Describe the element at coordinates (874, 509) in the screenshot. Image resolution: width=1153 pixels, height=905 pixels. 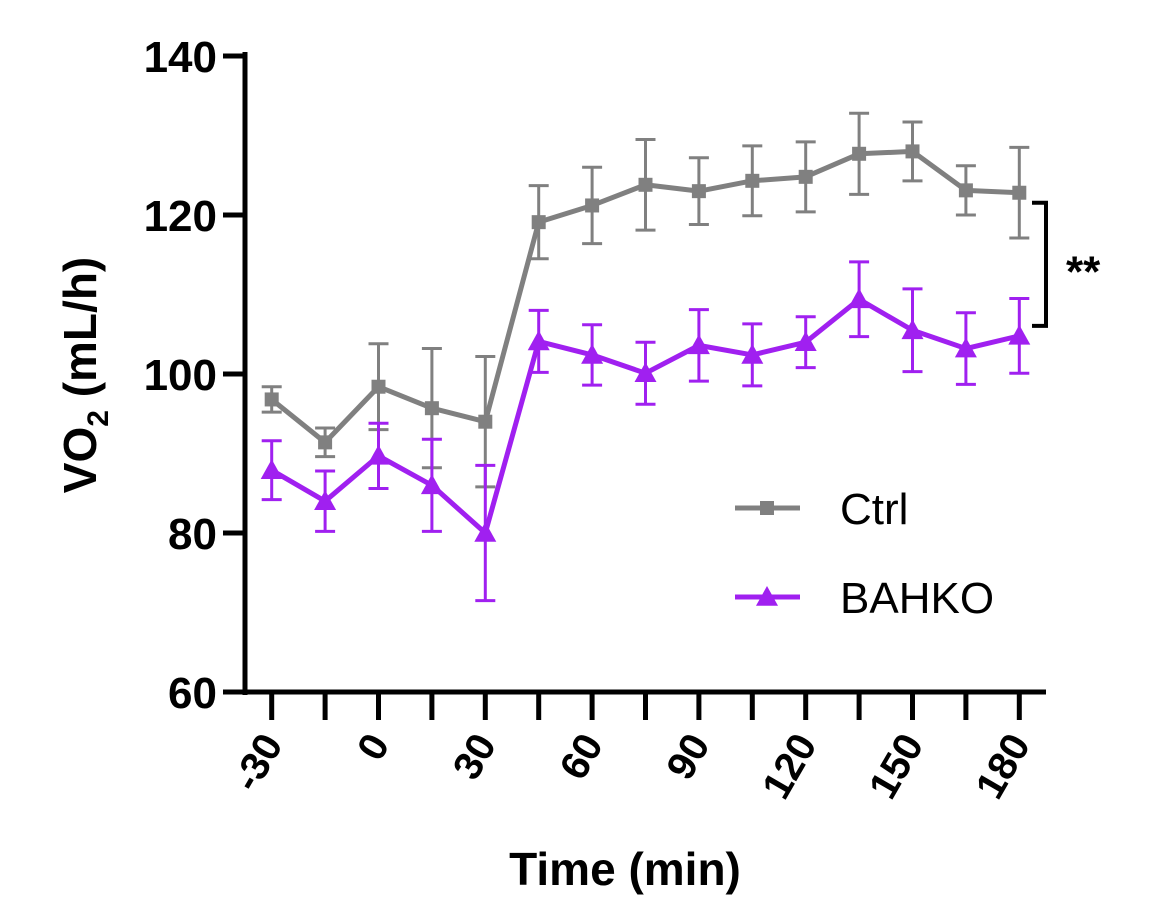
I see `legend-label: Ctrl` at that location.